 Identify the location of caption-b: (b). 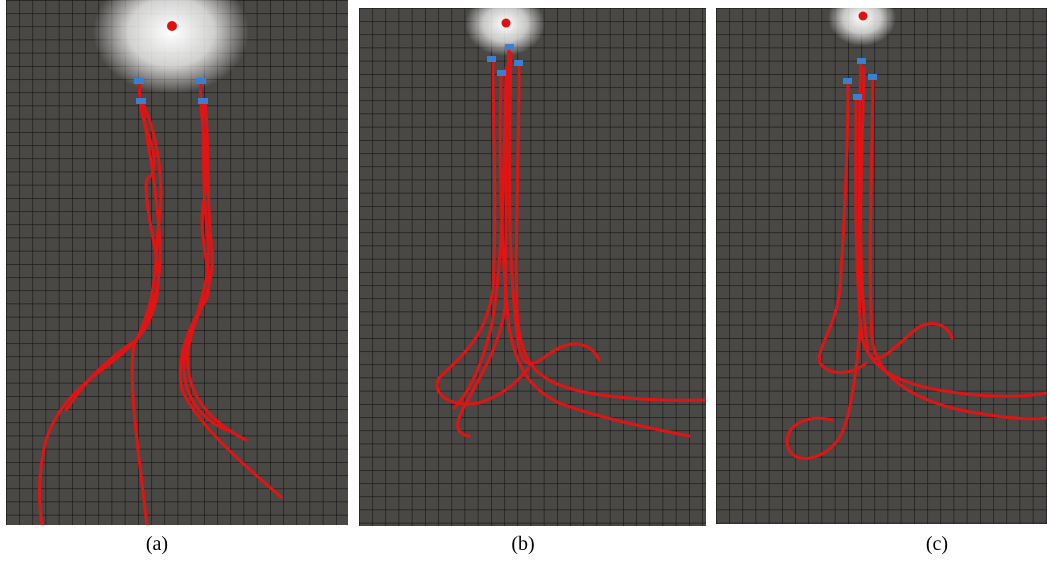
(523, 544).